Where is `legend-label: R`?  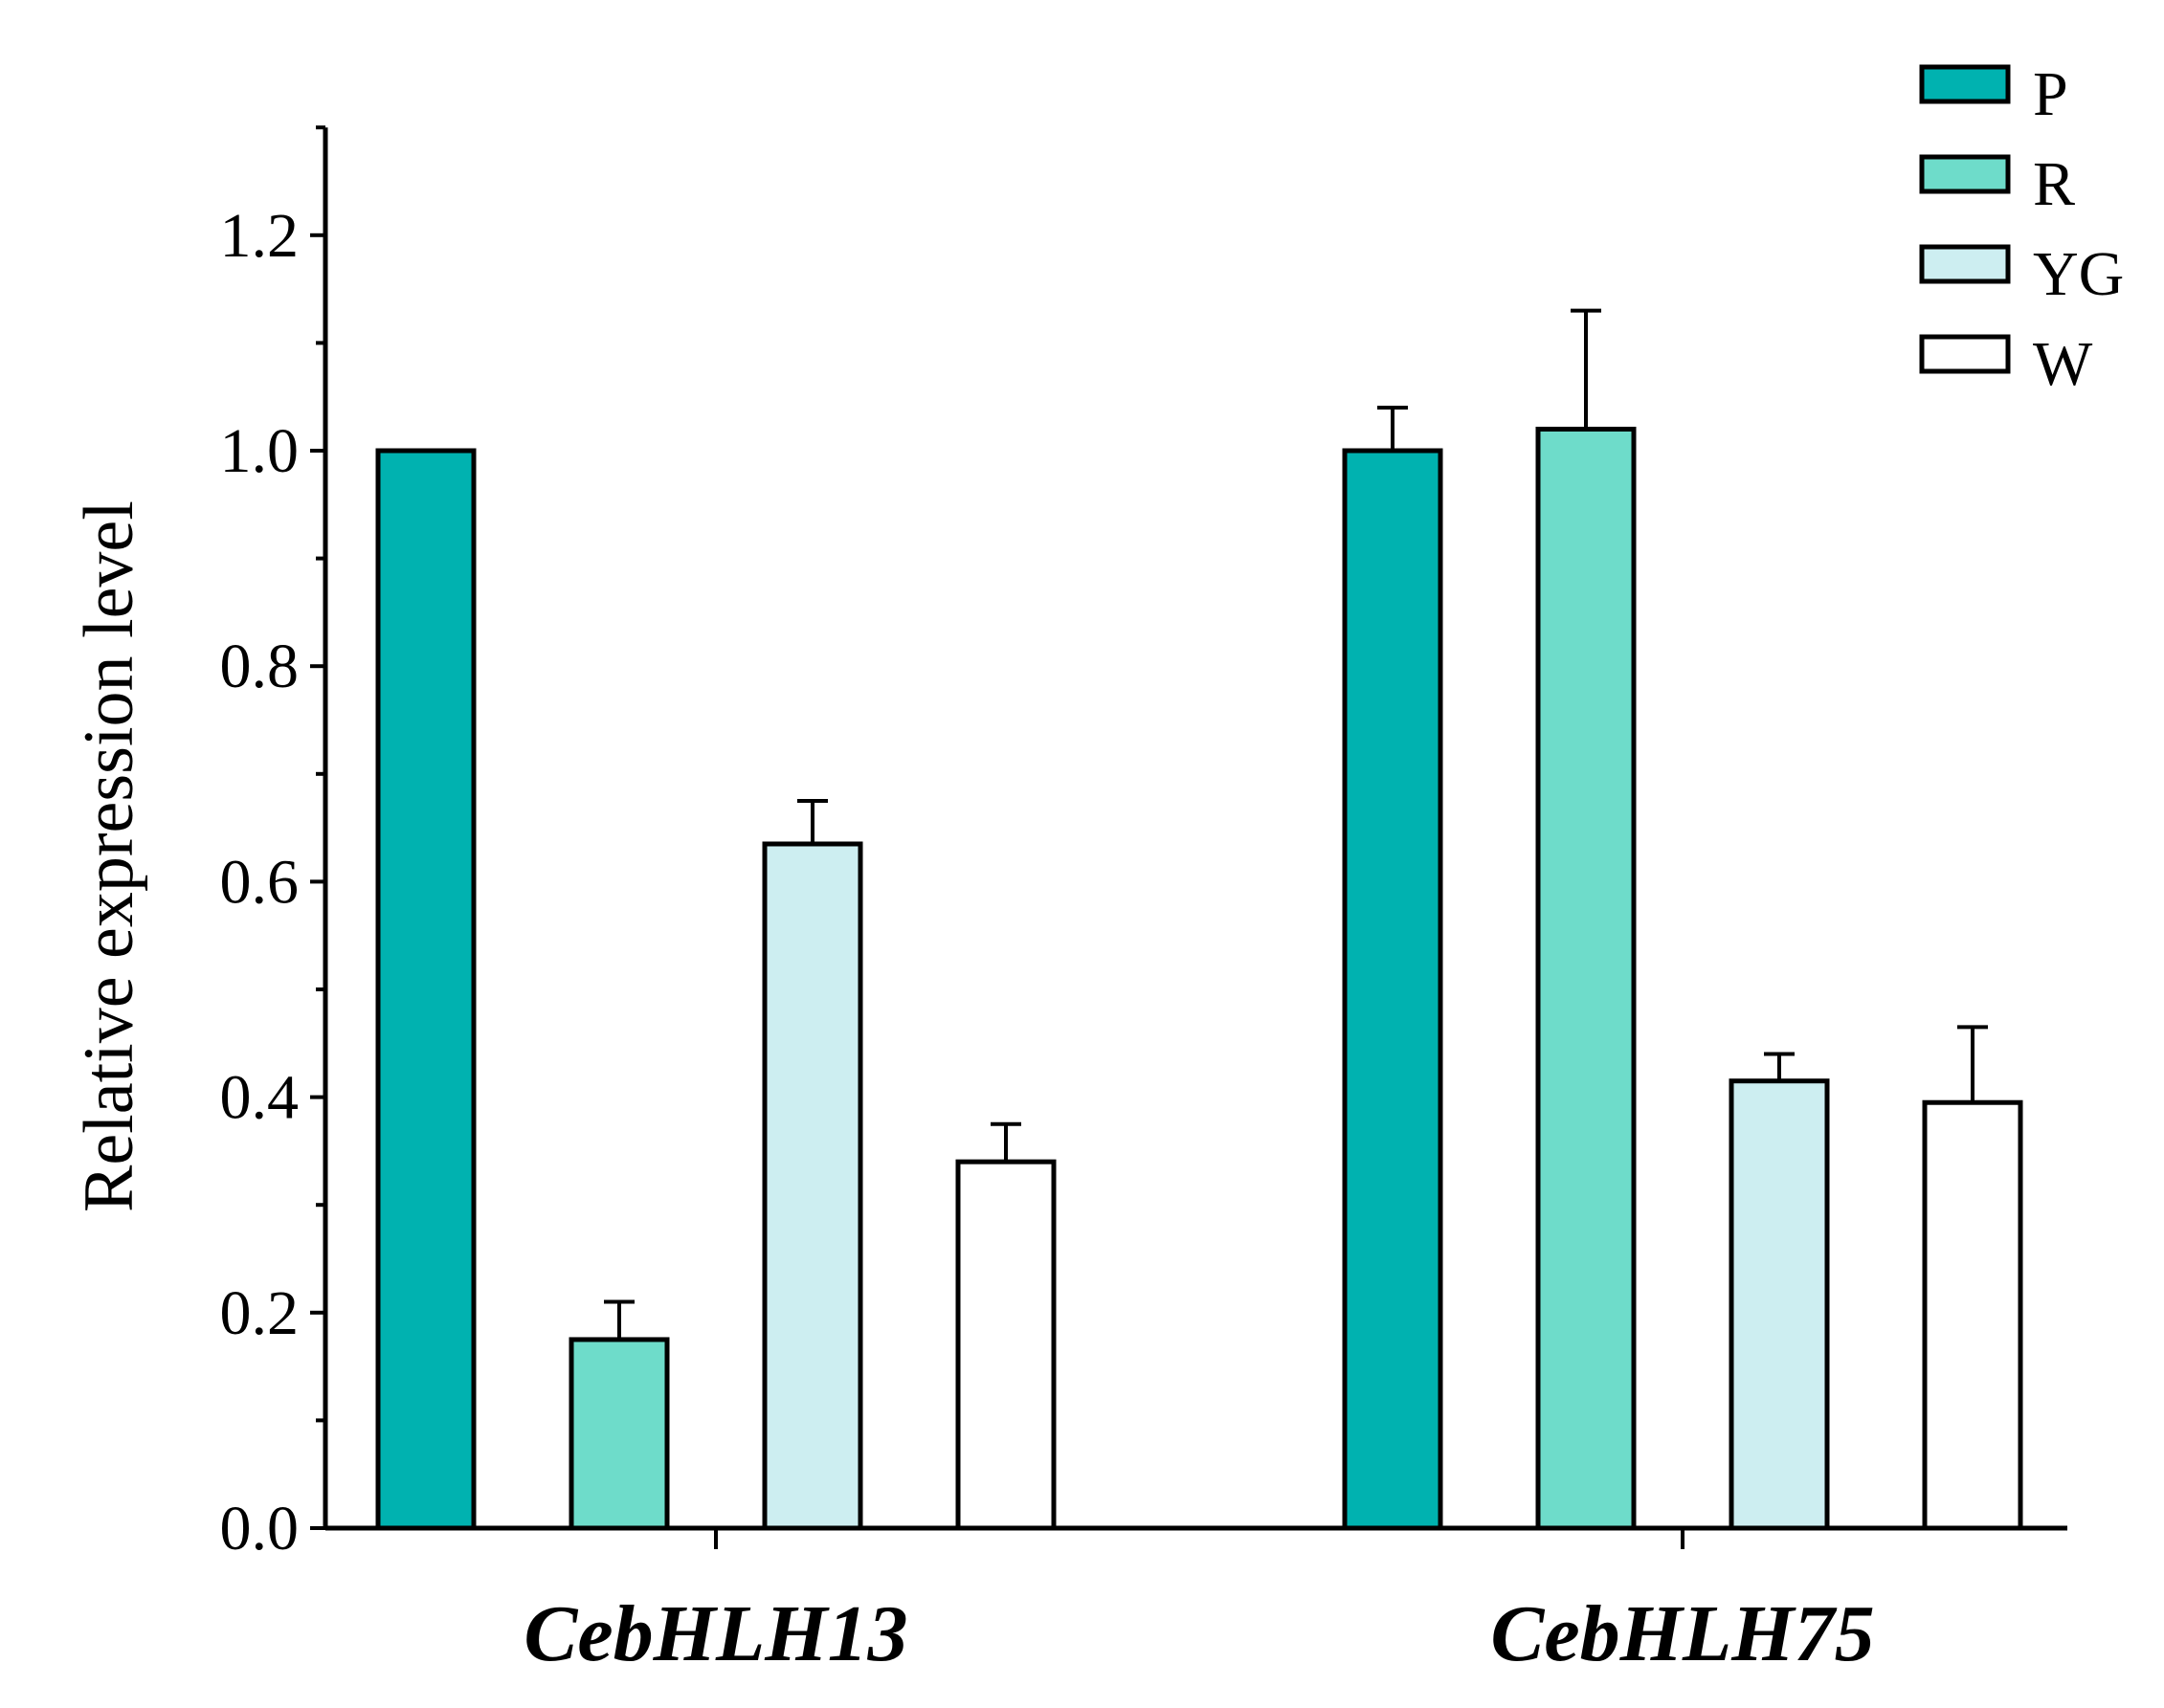 legend-label: R is located at coordinates (2054, 184).